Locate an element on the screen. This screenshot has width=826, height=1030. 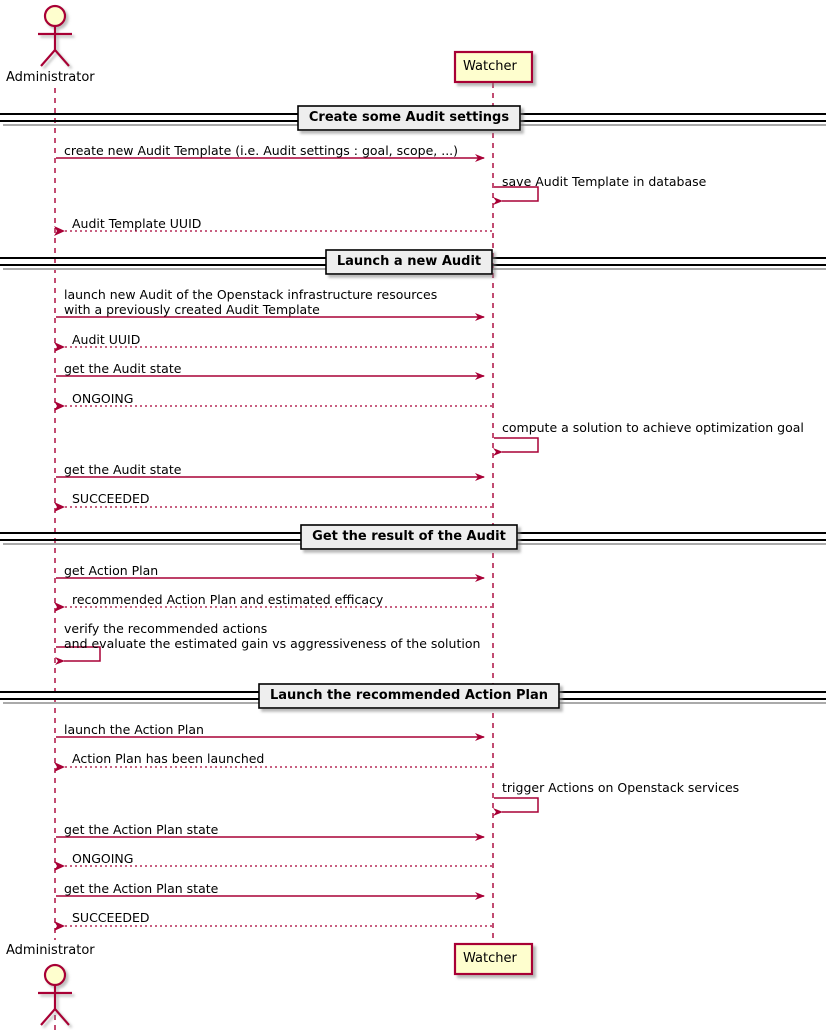
divider-label-1: Create some Audit settings is located at coordinates (409, 117).